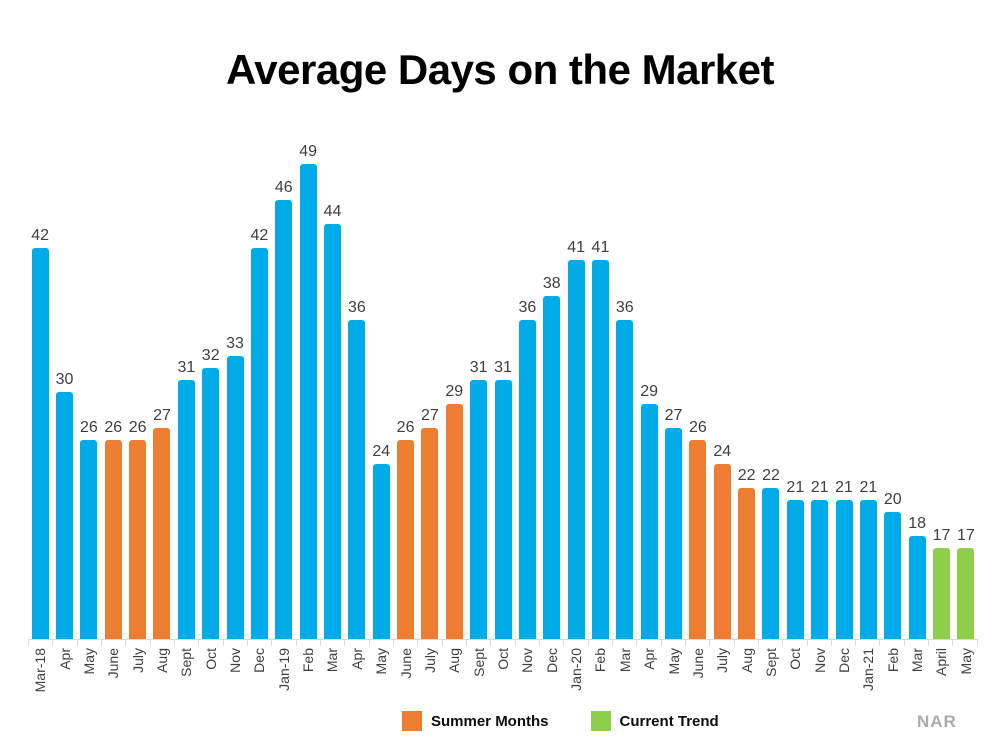  What do you see at coordinates (283, 187) in the screenshot?
I see `bar-value-label: 46` at bounding box center [283, 187].